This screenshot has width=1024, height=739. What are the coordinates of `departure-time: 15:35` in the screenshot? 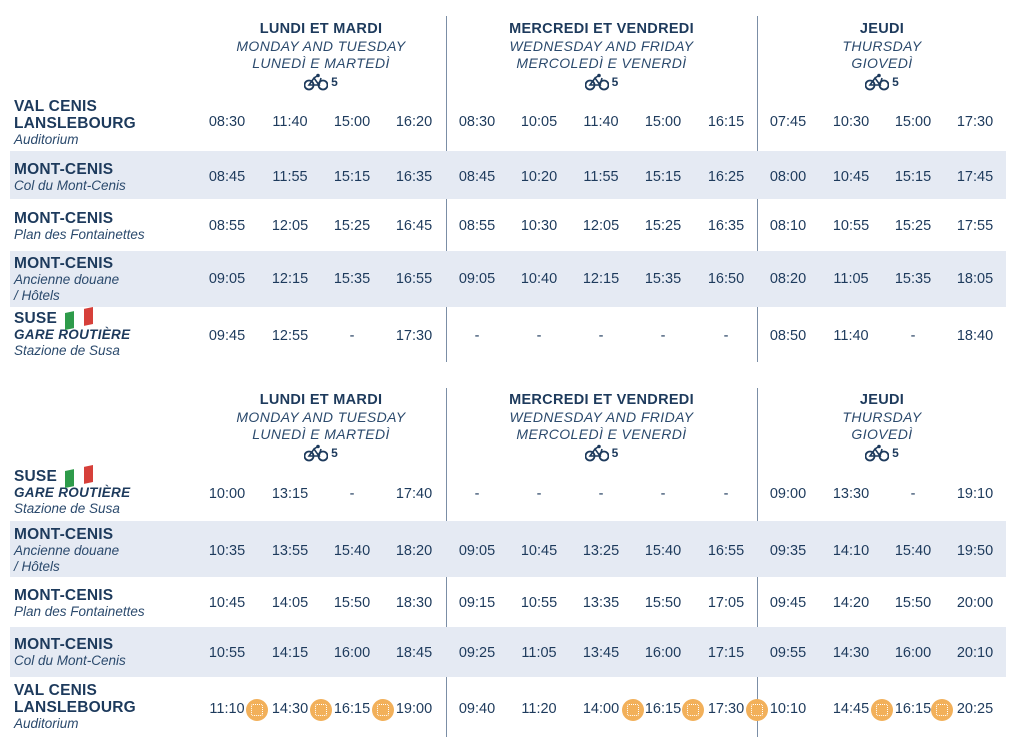 It's located at (913, 279).